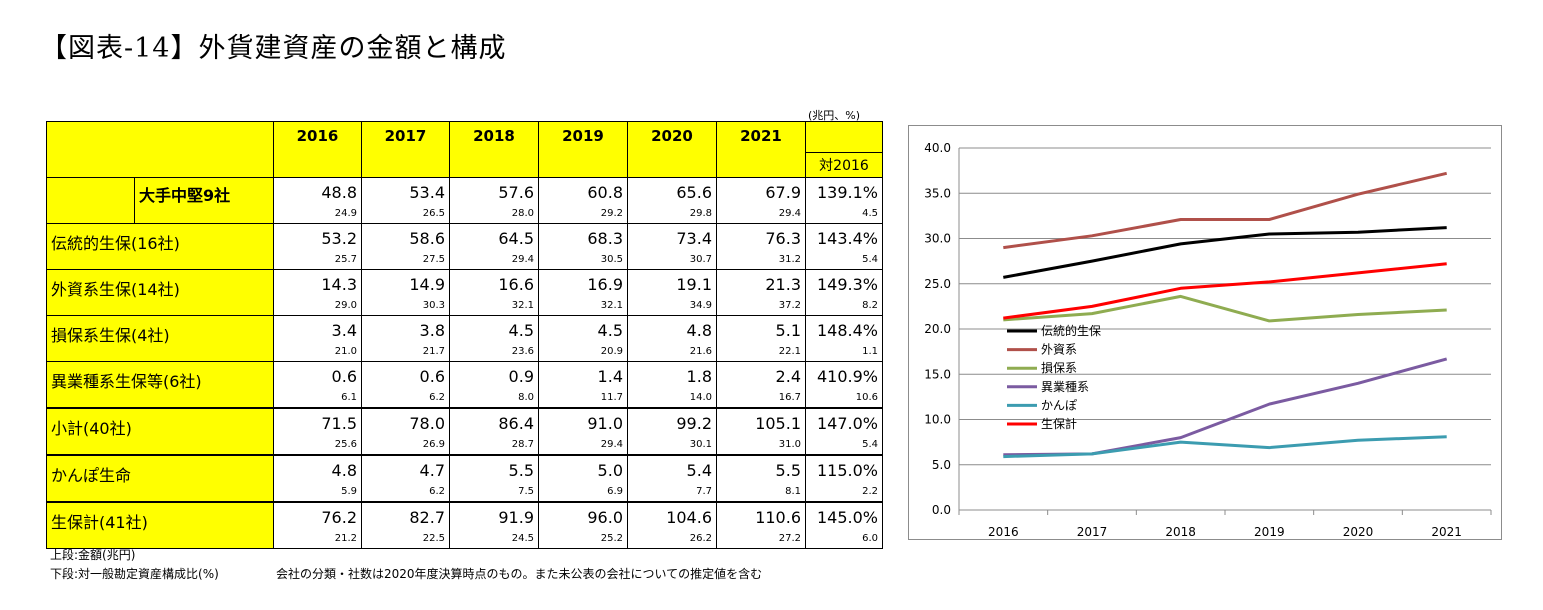  I want to click on amount-value: 2.4, so click(788, 376).